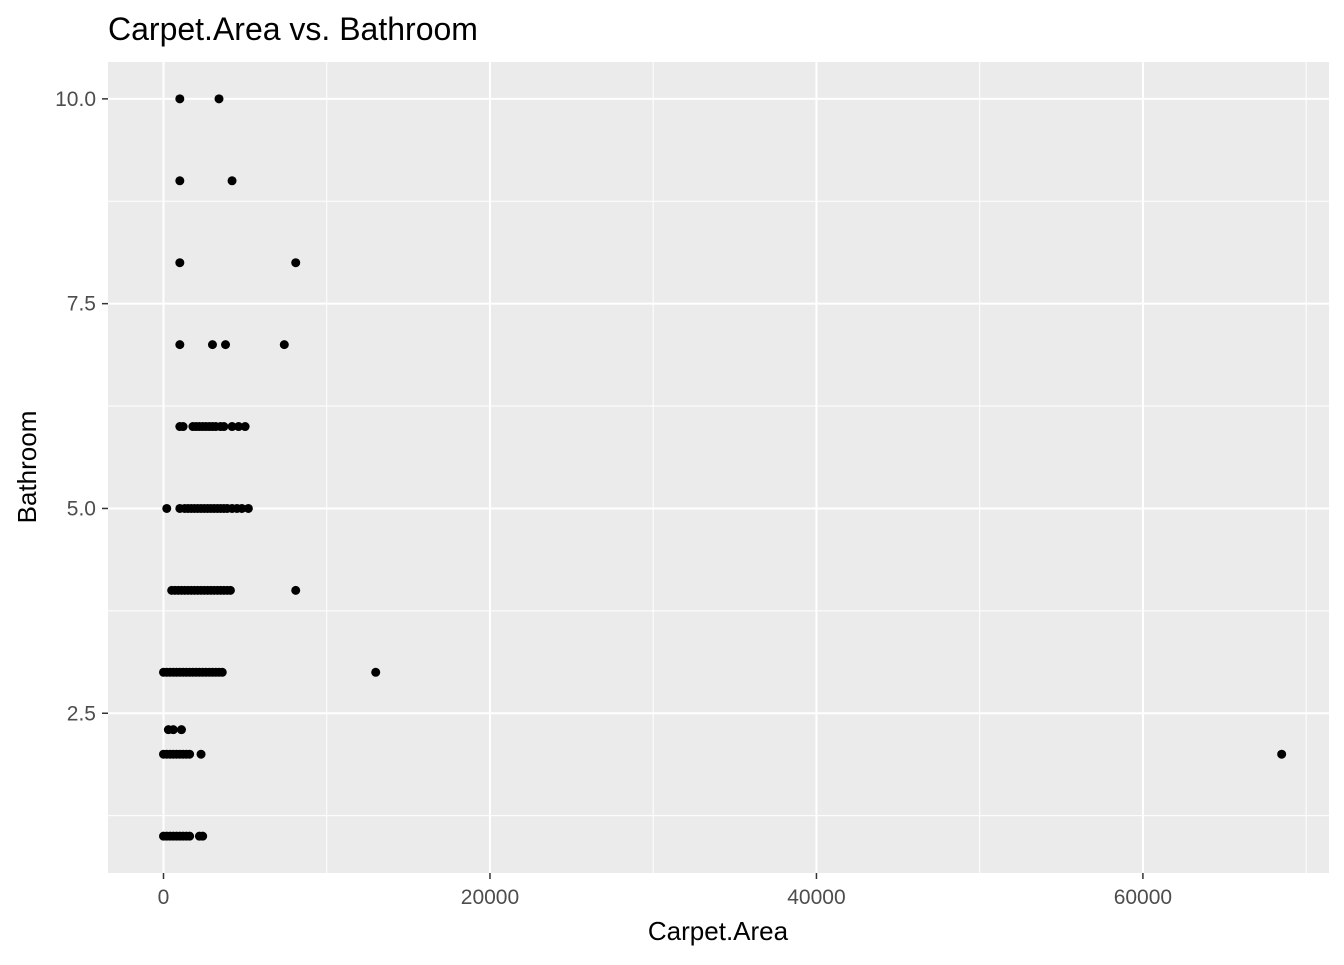  Describe the element at coordinates (75, 99) in the screenshot. I see `y-tick-label: 10.0` at that location.